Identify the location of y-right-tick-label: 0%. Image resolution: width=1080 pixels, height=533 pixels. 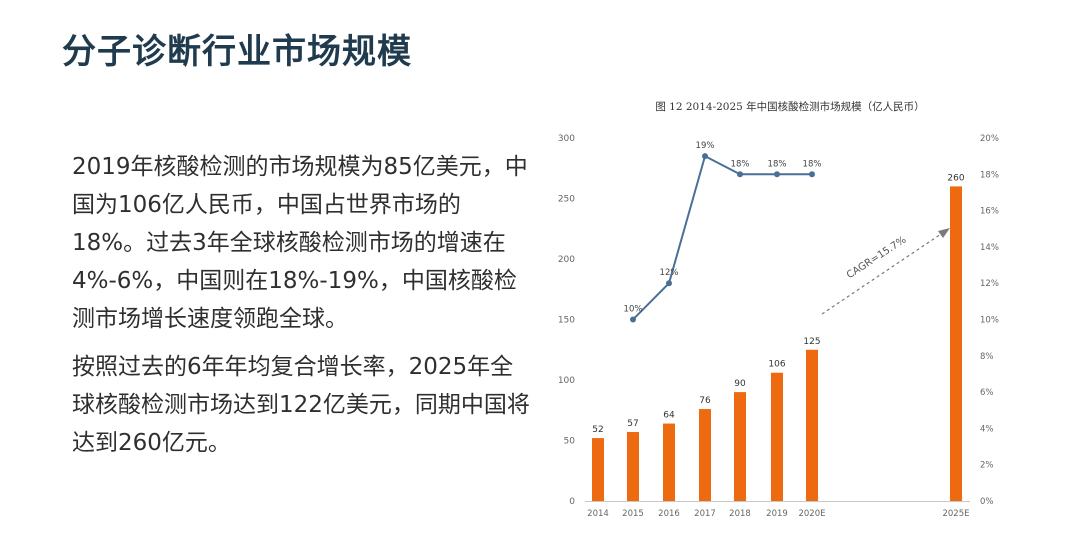
(987, 502).